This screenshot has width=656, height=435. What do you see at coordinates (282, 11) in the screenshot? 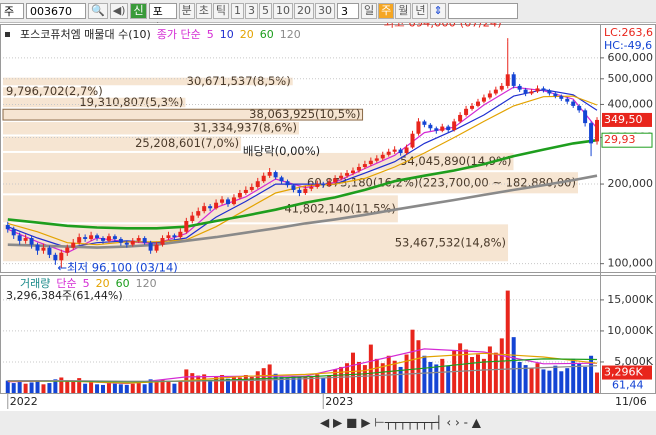
I see `toolbar-button: 10` at bounding box center [282, 11].